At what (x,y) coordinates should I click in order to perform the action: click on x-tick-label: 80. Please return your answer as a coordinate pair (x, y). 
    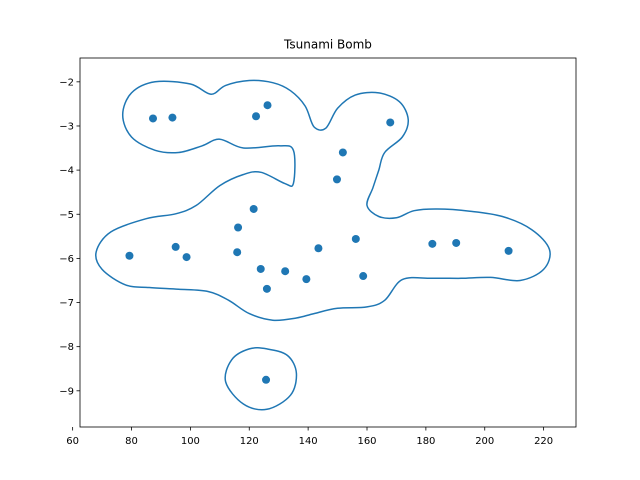
    Looking at the image, I should click on (131, 441).